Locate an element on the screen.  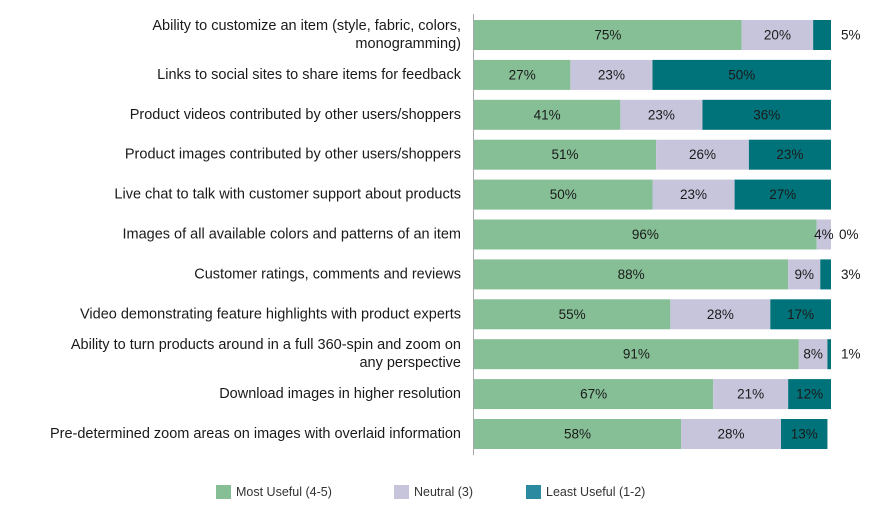
legend-label: Least Useful (1-2) is located at coordinates (595, 492).